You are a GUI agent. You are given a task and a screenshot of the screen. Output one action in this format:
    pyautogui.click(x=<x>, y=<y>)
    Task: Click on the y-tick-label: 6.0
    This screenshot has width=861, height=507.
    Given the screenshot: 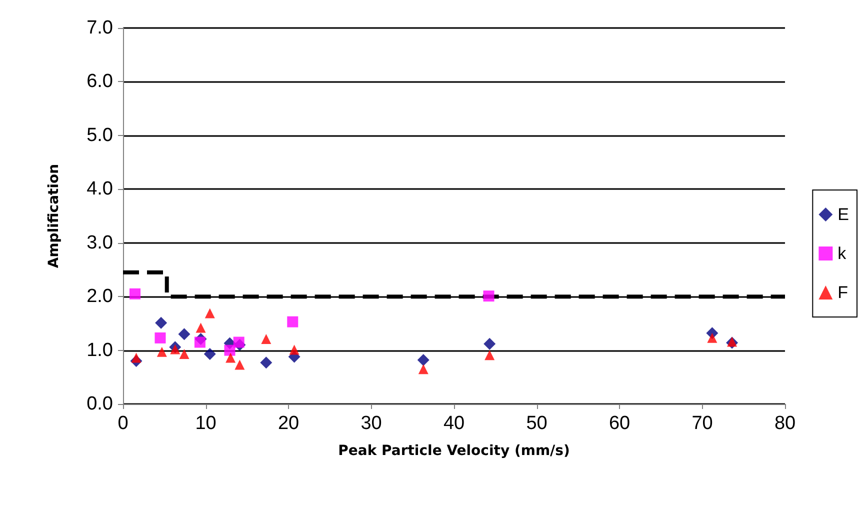 What is the action you would take?
    pyautogui.click(x=99, y=81)
    